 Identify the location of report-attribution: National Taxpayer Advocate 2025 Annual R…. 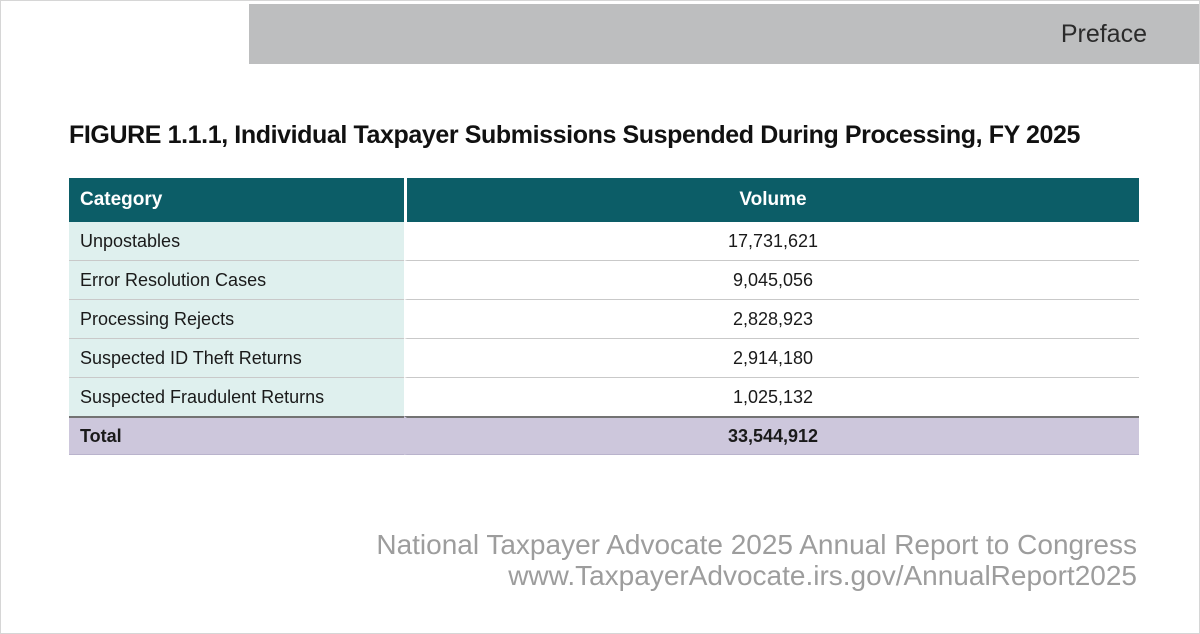
(756, 560).